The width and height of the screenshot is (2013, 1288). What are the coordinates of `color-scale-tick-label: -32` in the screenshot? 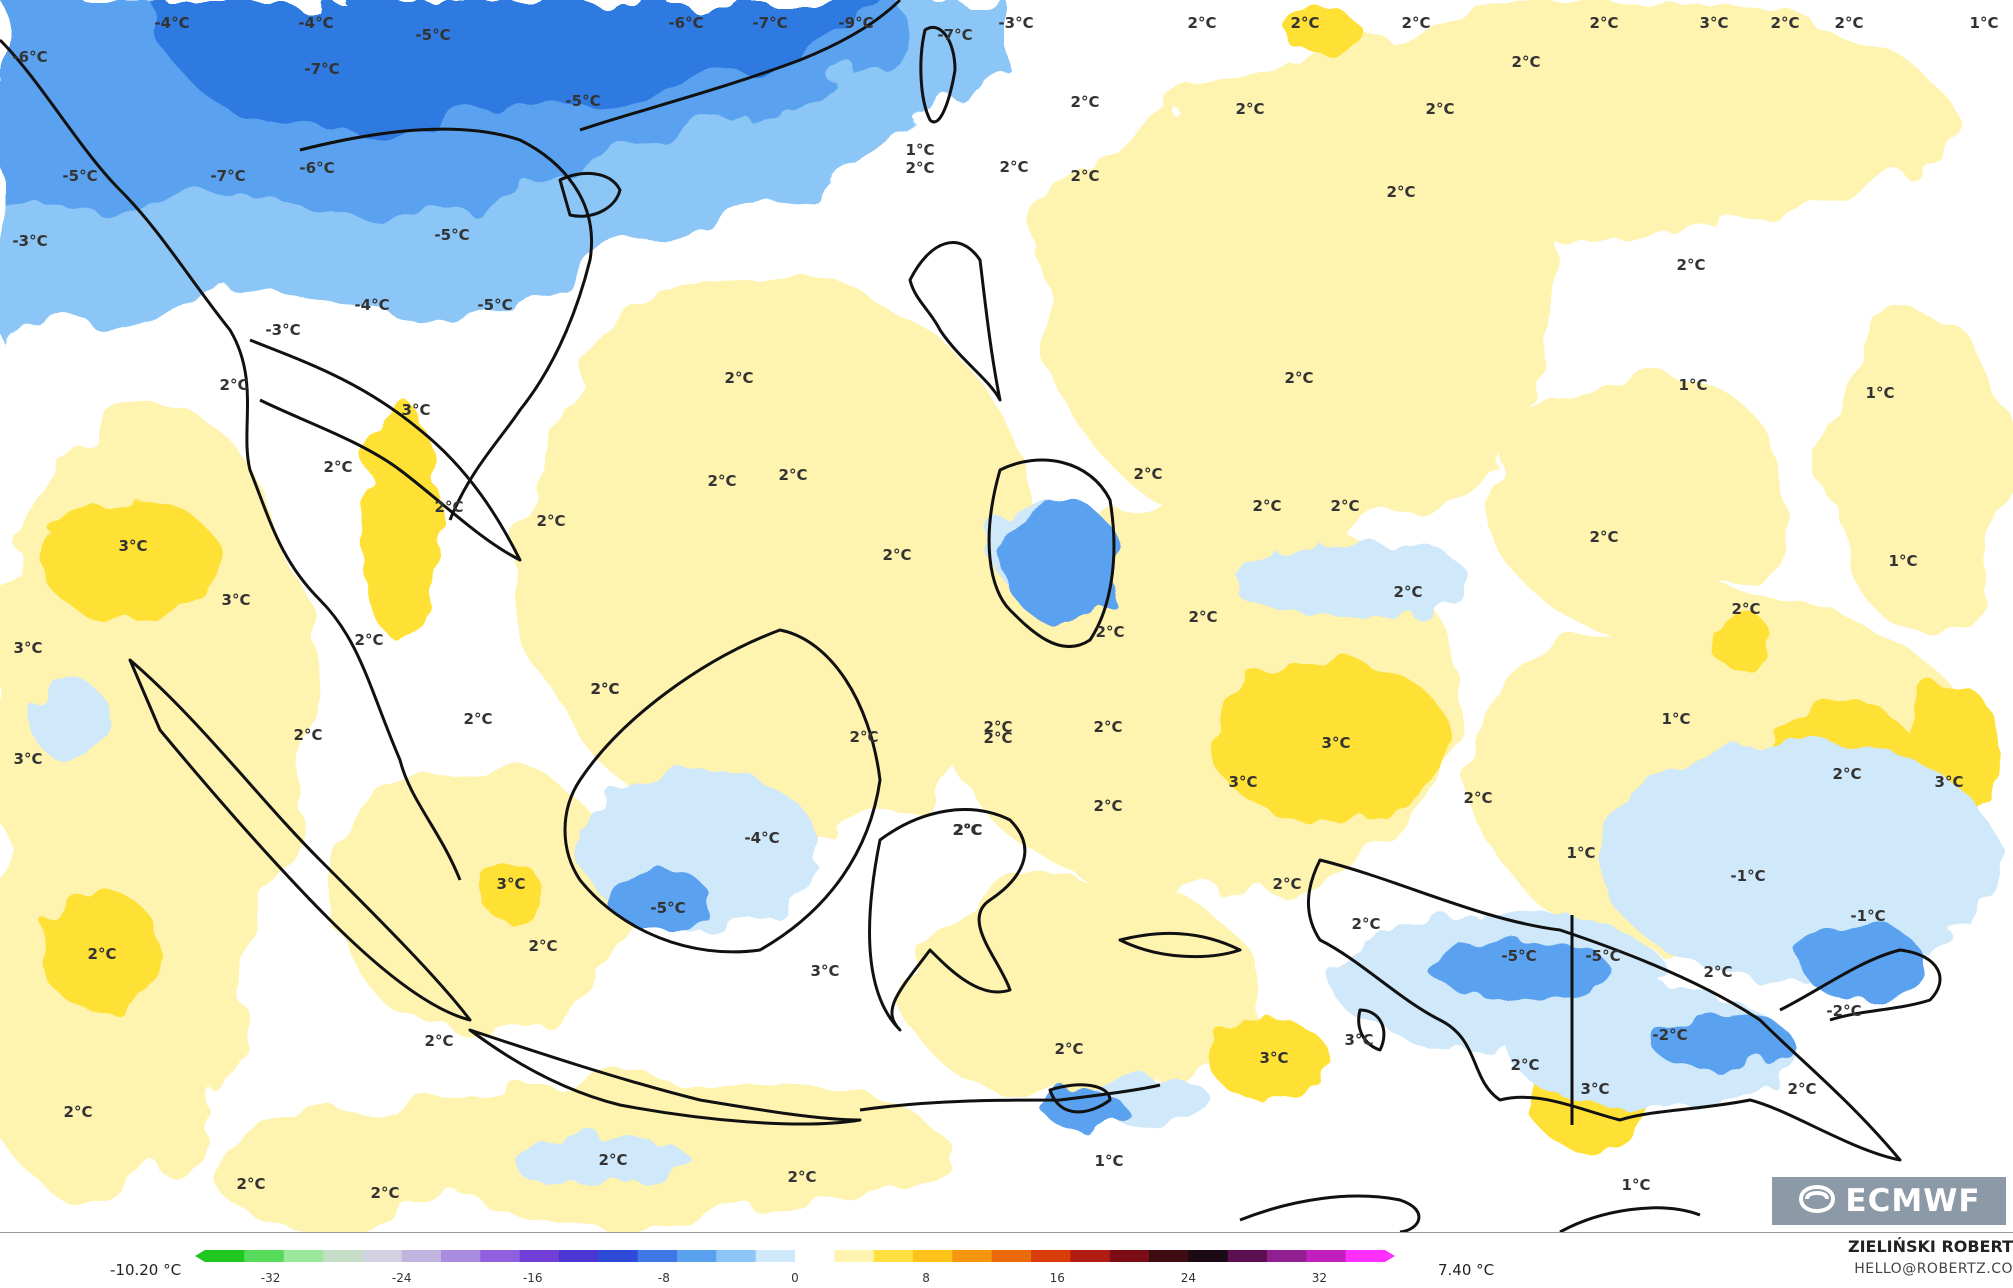 It's located at (271, 1278).